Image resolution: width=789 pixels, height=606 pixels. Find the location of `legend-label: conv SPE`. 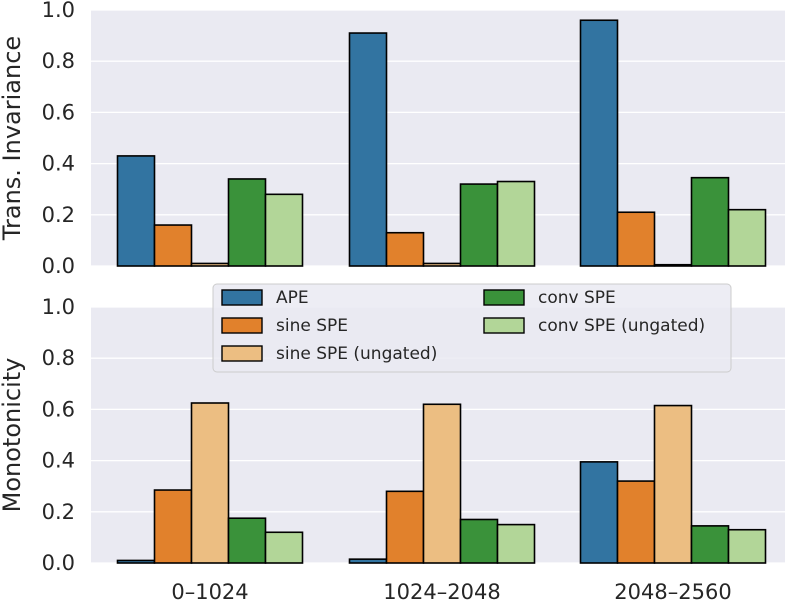

legend-label: conv SPE is located at coordinates (577, 298).